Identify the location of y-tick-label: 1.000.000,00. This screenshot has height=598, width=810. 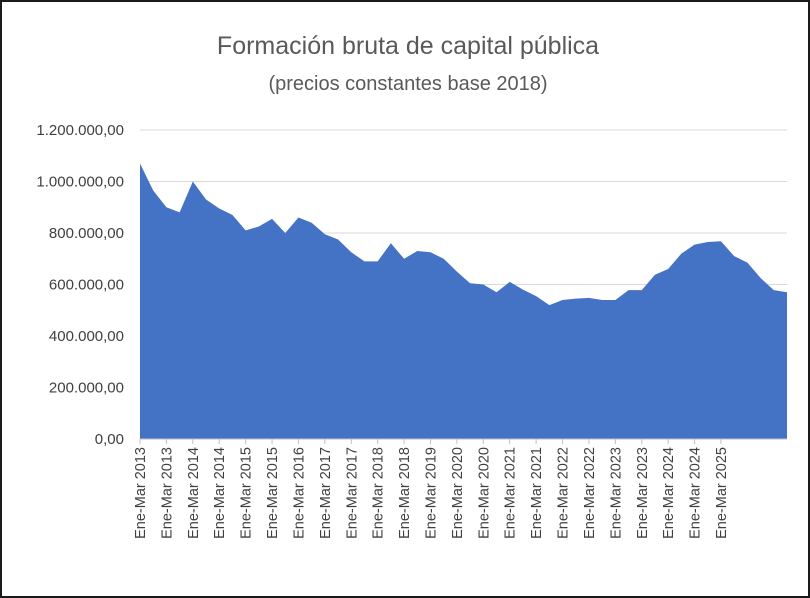
(80, 182).